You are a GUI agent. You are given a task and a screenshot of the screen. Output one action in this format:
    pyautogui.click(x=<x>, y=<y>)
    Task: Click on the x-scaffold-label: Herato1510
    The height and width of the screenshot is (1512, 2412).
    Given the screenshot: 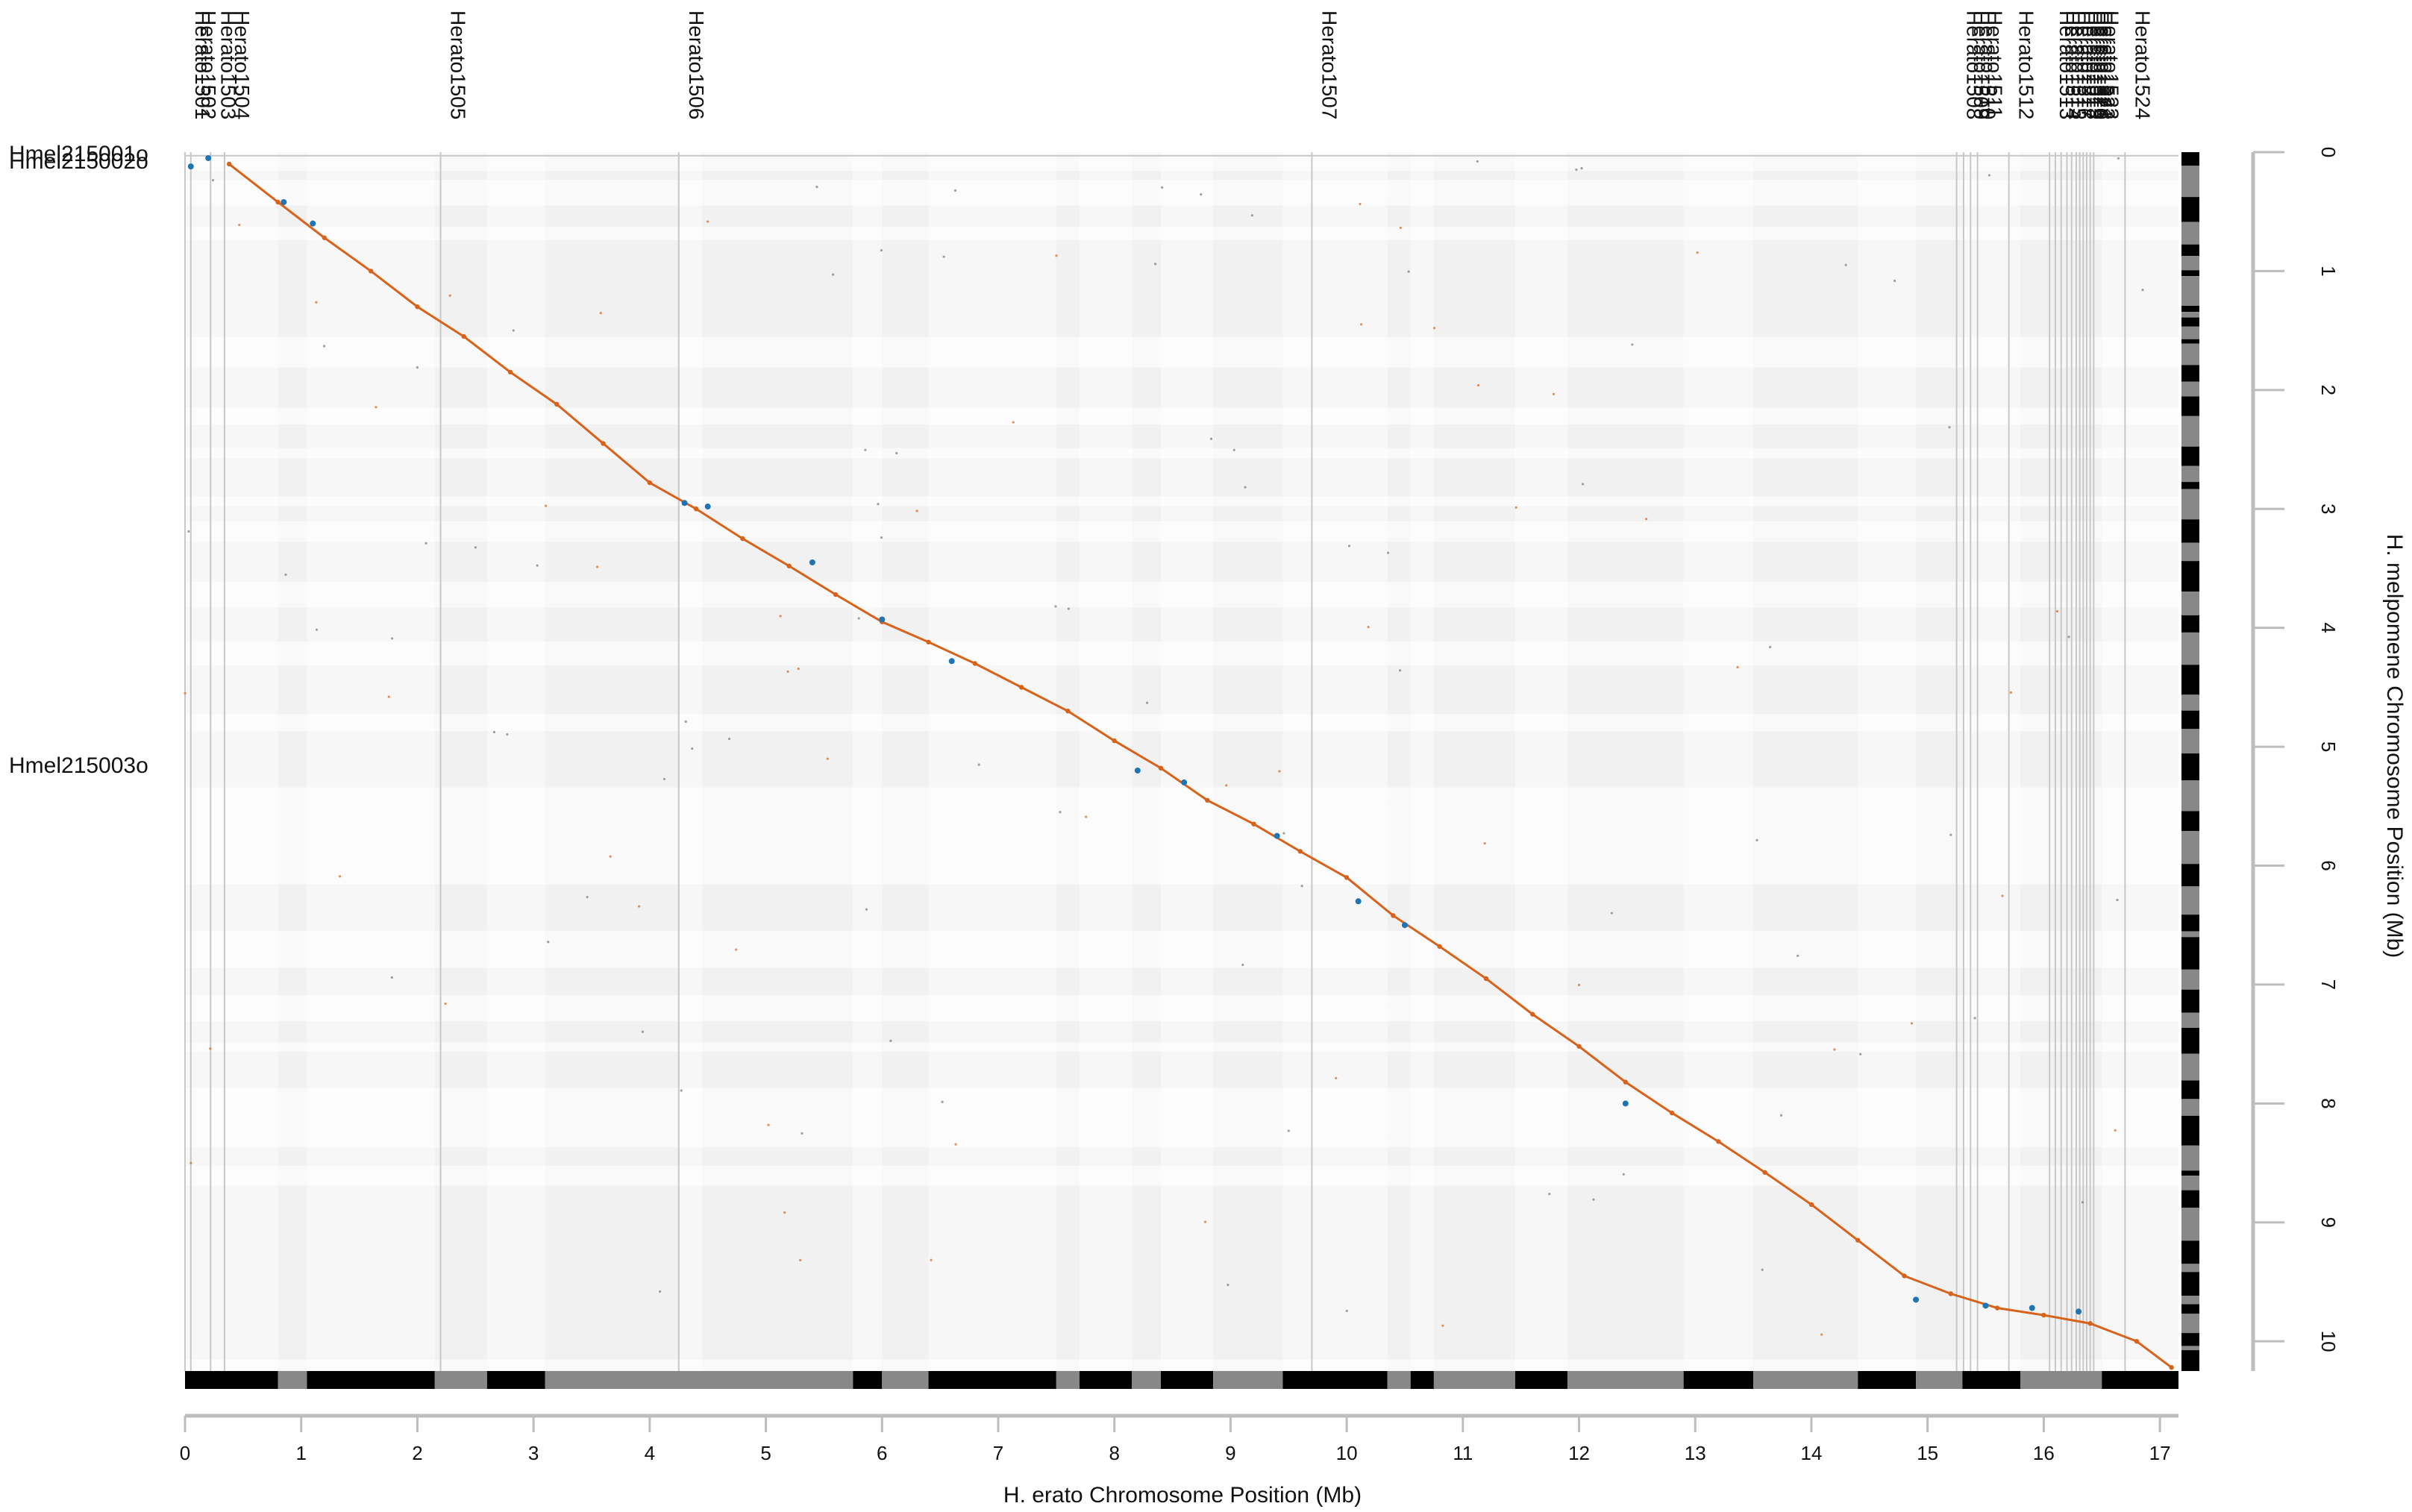 What is the action you would take?
    pyautogui.click(x=1987, y=64)
    